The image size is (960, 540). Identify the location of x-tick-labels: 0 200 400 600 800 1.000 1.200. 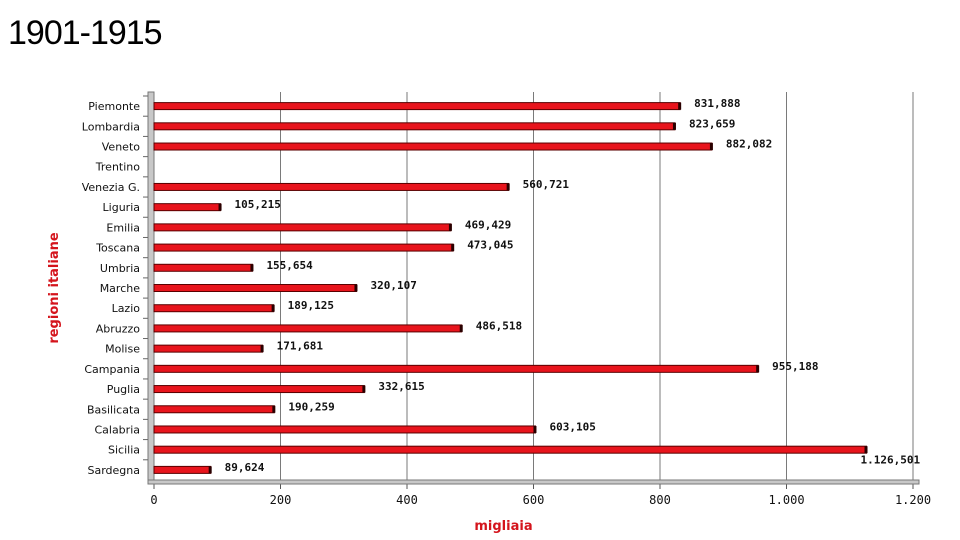
(540, 500).